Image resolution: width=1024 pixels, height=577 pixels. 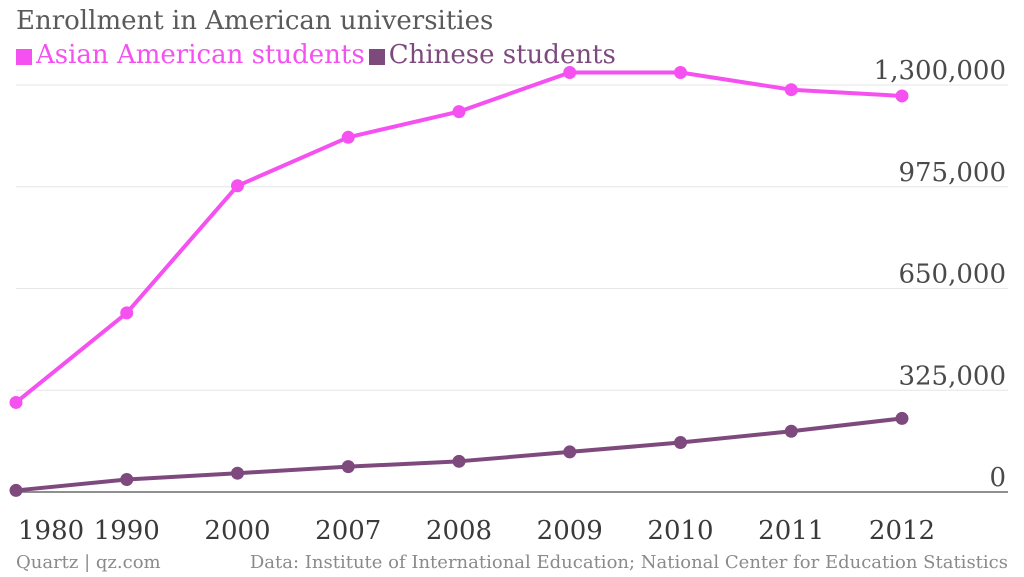 What do you see at coordinates (376, 56) in the screenshot?
I see `legend-swatch-chinese` at bounding box center [376, 56].